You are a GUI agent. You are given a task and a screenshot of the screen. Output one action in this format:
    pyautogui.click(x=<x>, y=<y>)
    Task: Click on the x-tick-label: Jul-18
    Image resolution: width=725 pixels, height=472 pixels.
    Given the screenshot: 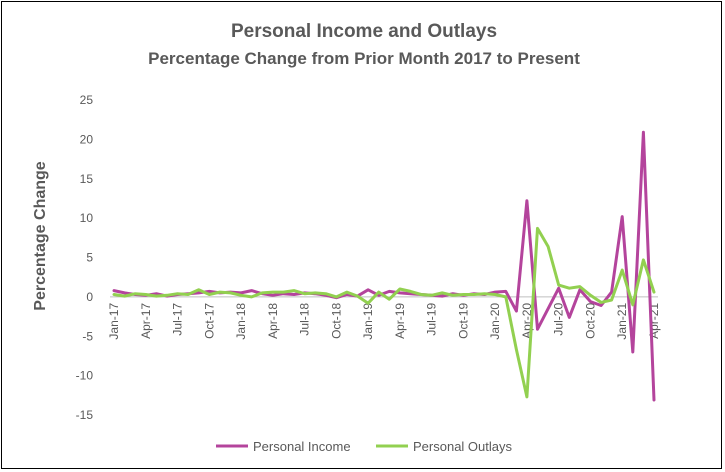 What is the action you would take?
    pyautogui.click(x=305, y=319)
    